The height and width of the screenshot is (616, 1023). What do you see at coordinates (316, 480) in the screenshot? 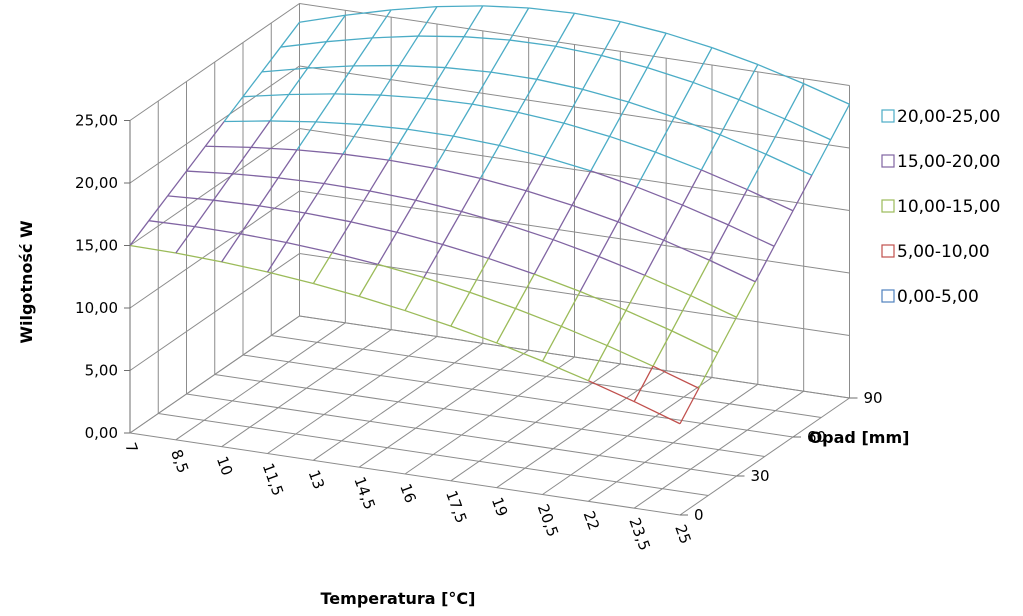
I see `x-tick-label: 13` at bounding box center [316, 480].